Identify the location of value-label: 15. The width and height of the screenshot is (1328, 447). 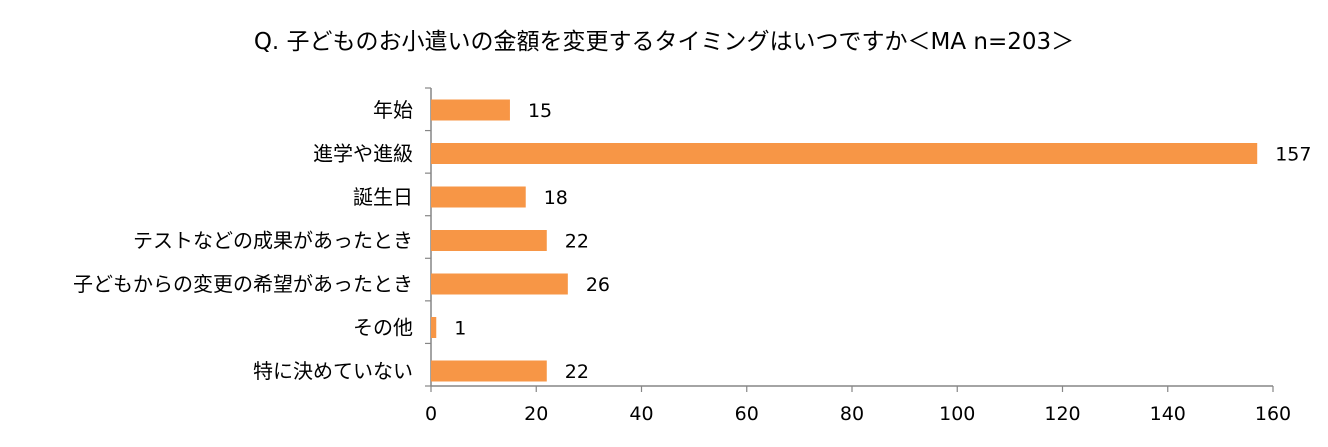
(540, 111).